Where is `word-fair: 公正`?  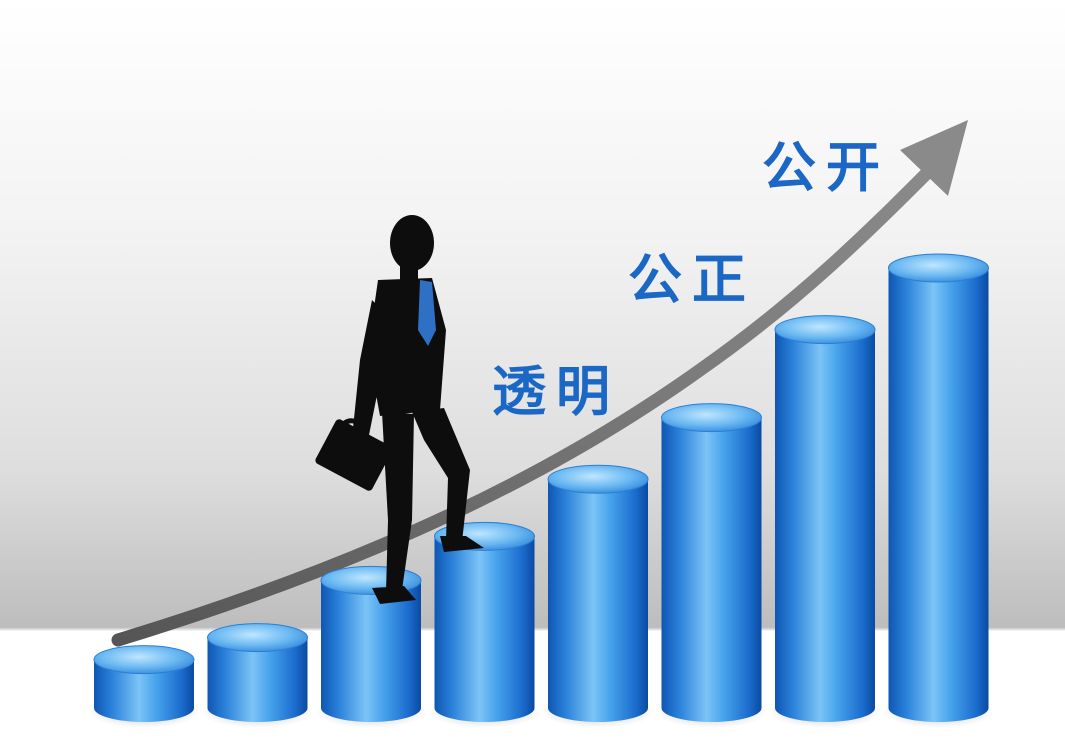 word-fair: 公正 is located at coordinates (692, 279).